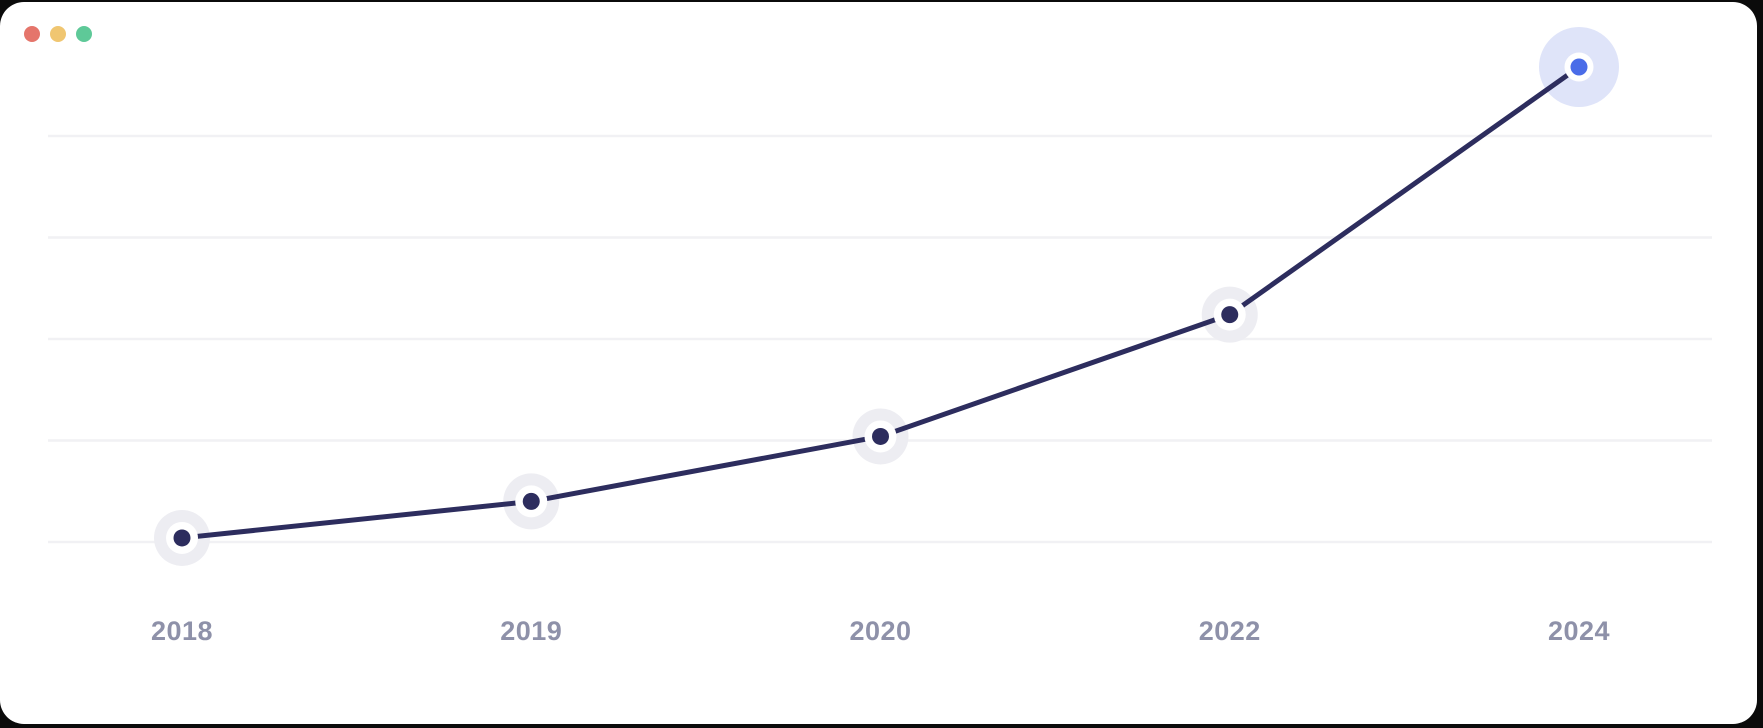  I want to click on zoom-button, so click(84, 34).